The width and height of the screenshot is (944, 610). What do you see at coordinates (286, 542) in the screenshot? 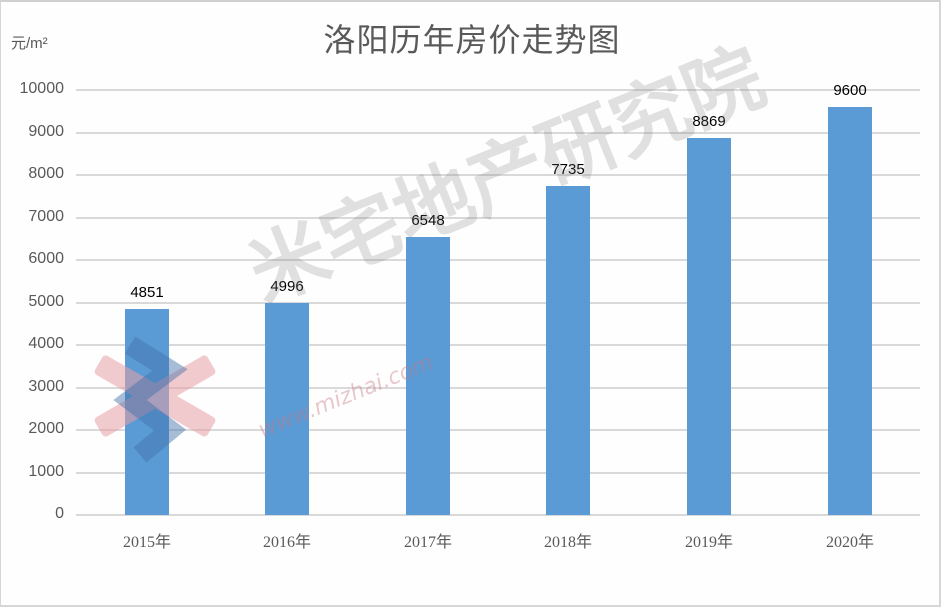
I see `x-tick-label: 2016年` at bounding box center [286, 542].